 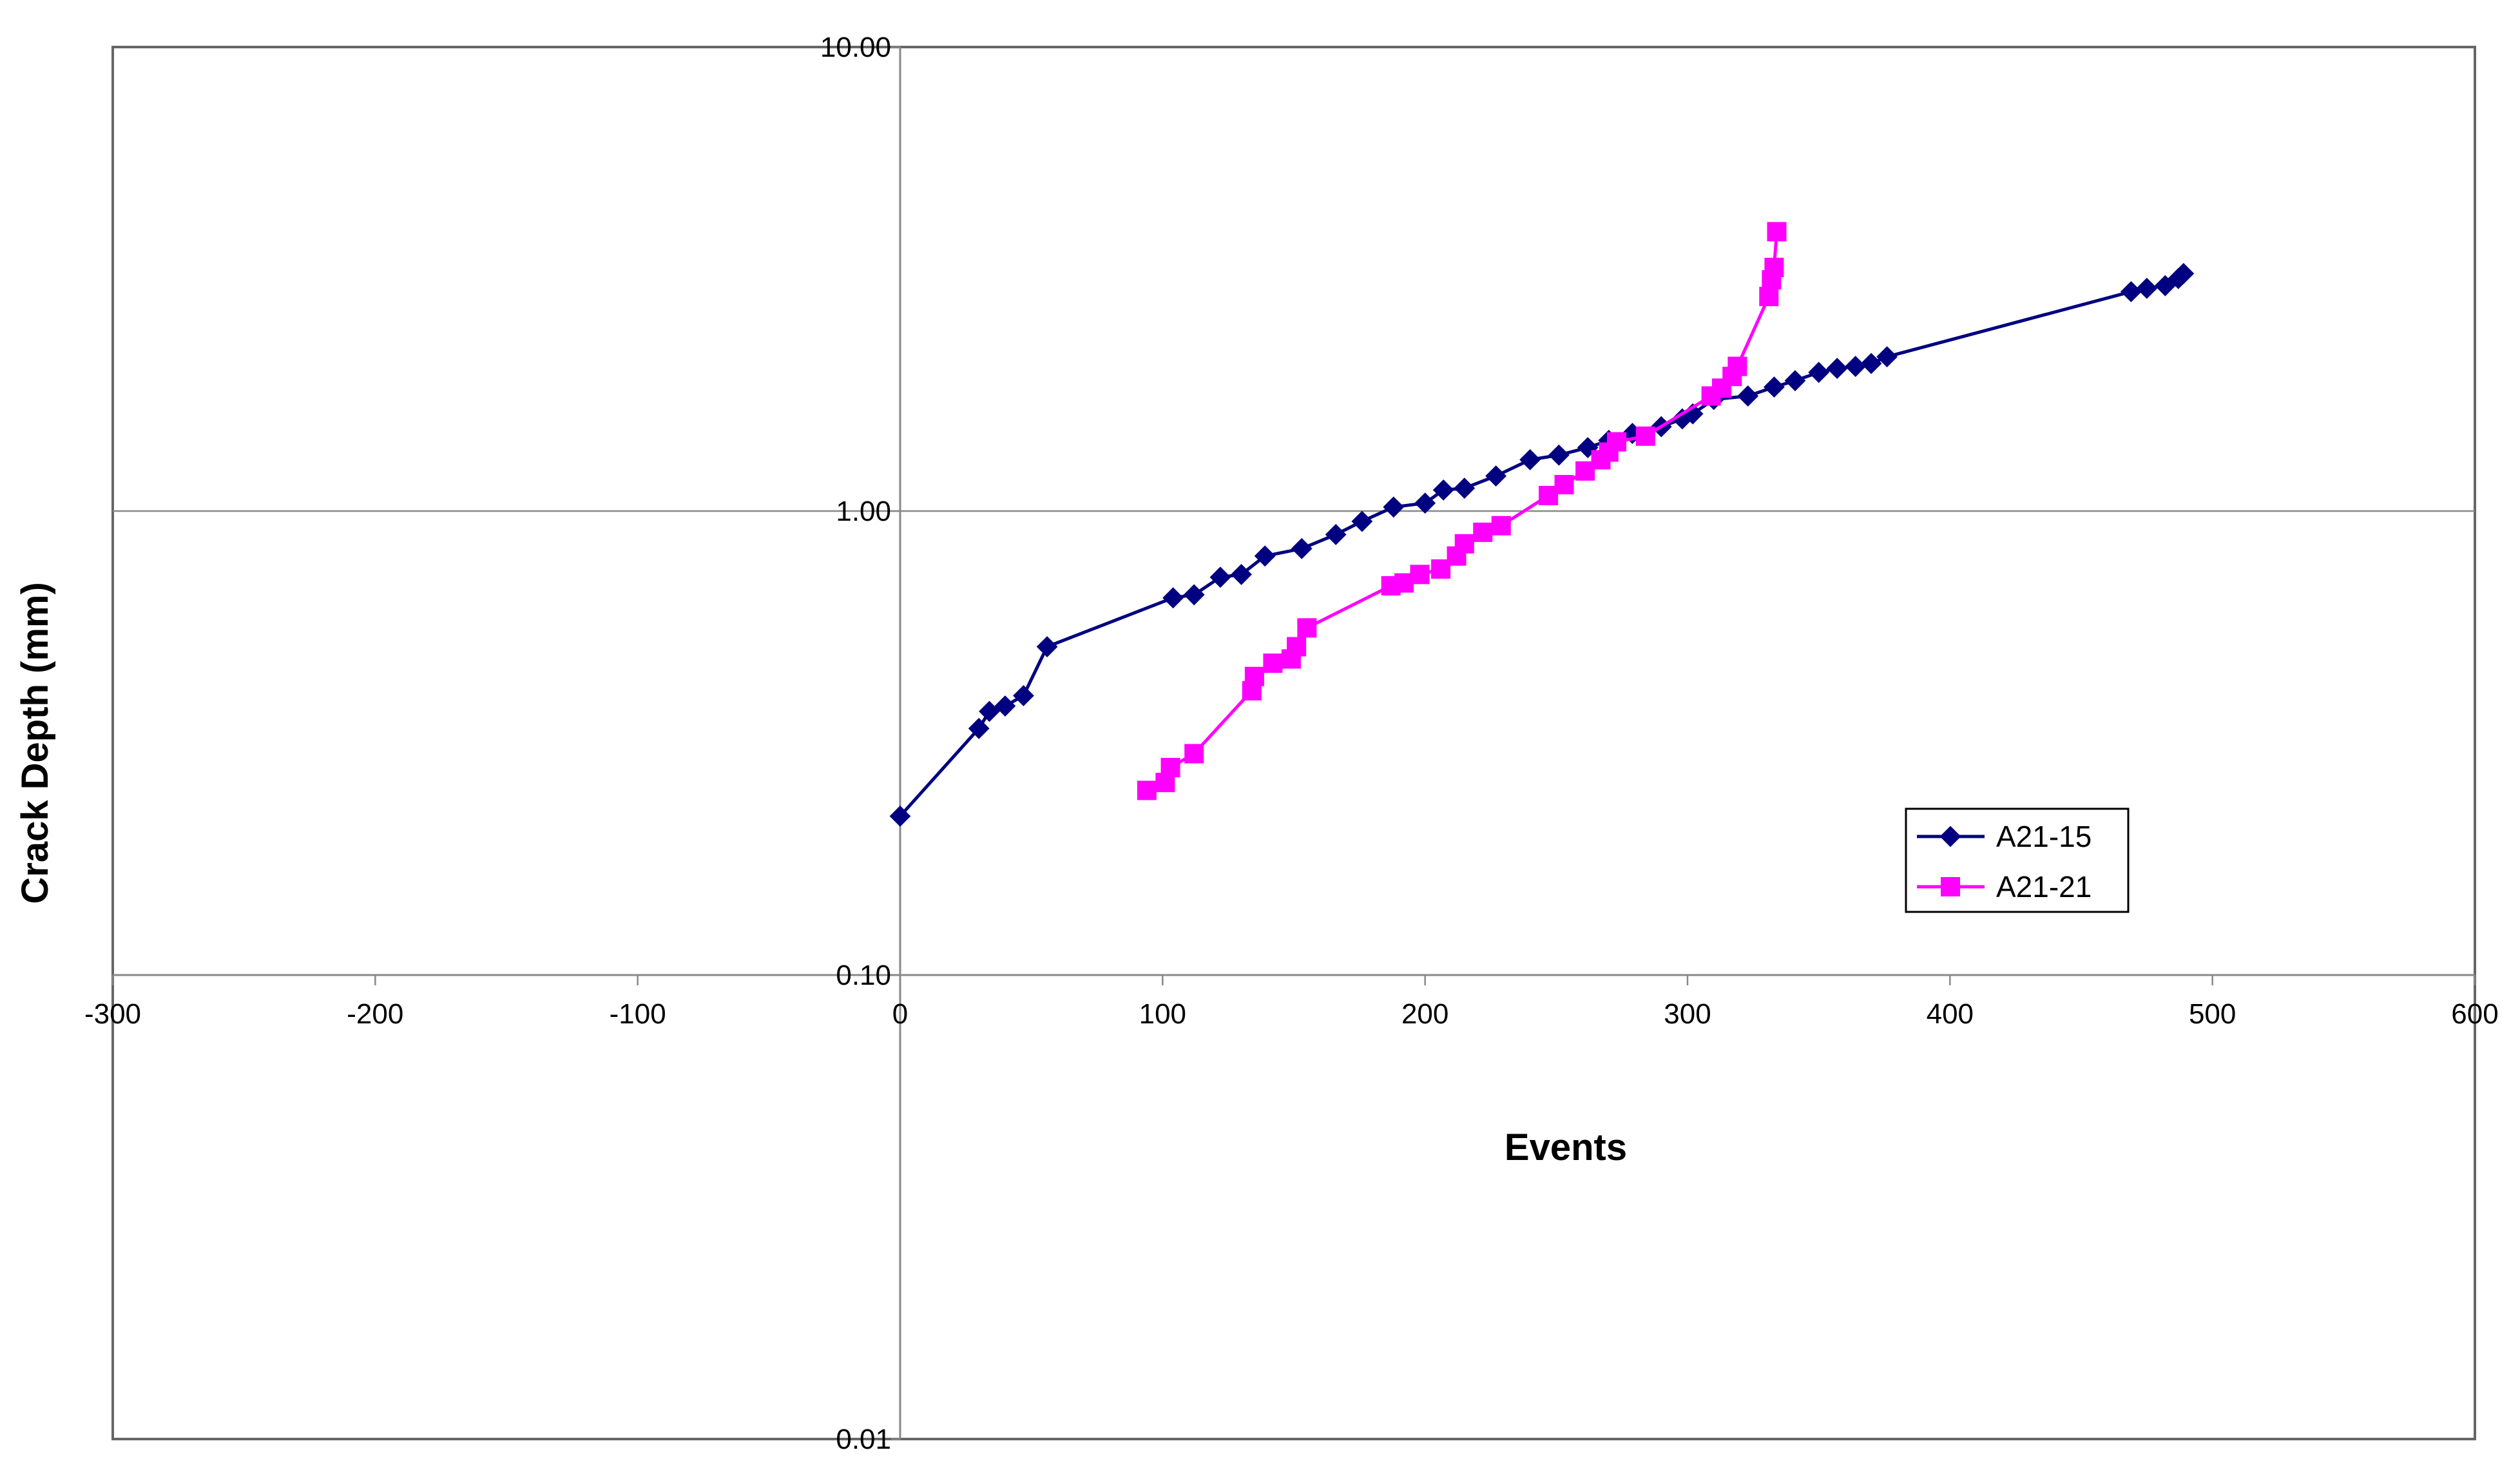 I want to click on y-tick-label: 0.01, so click(x=863, y=1440).